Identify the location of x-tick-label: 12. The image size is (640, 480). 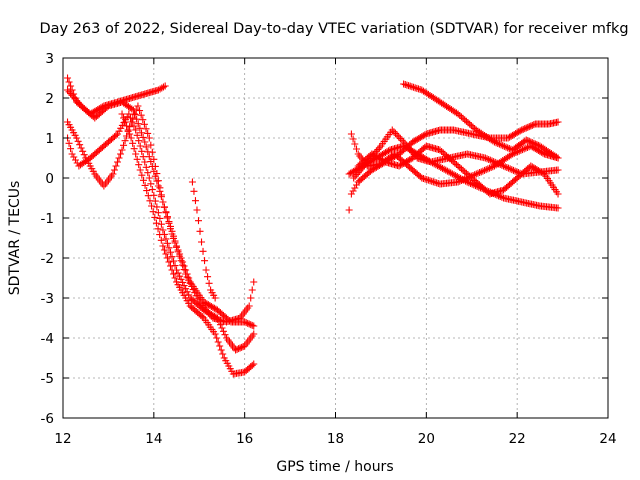
(62, 439).